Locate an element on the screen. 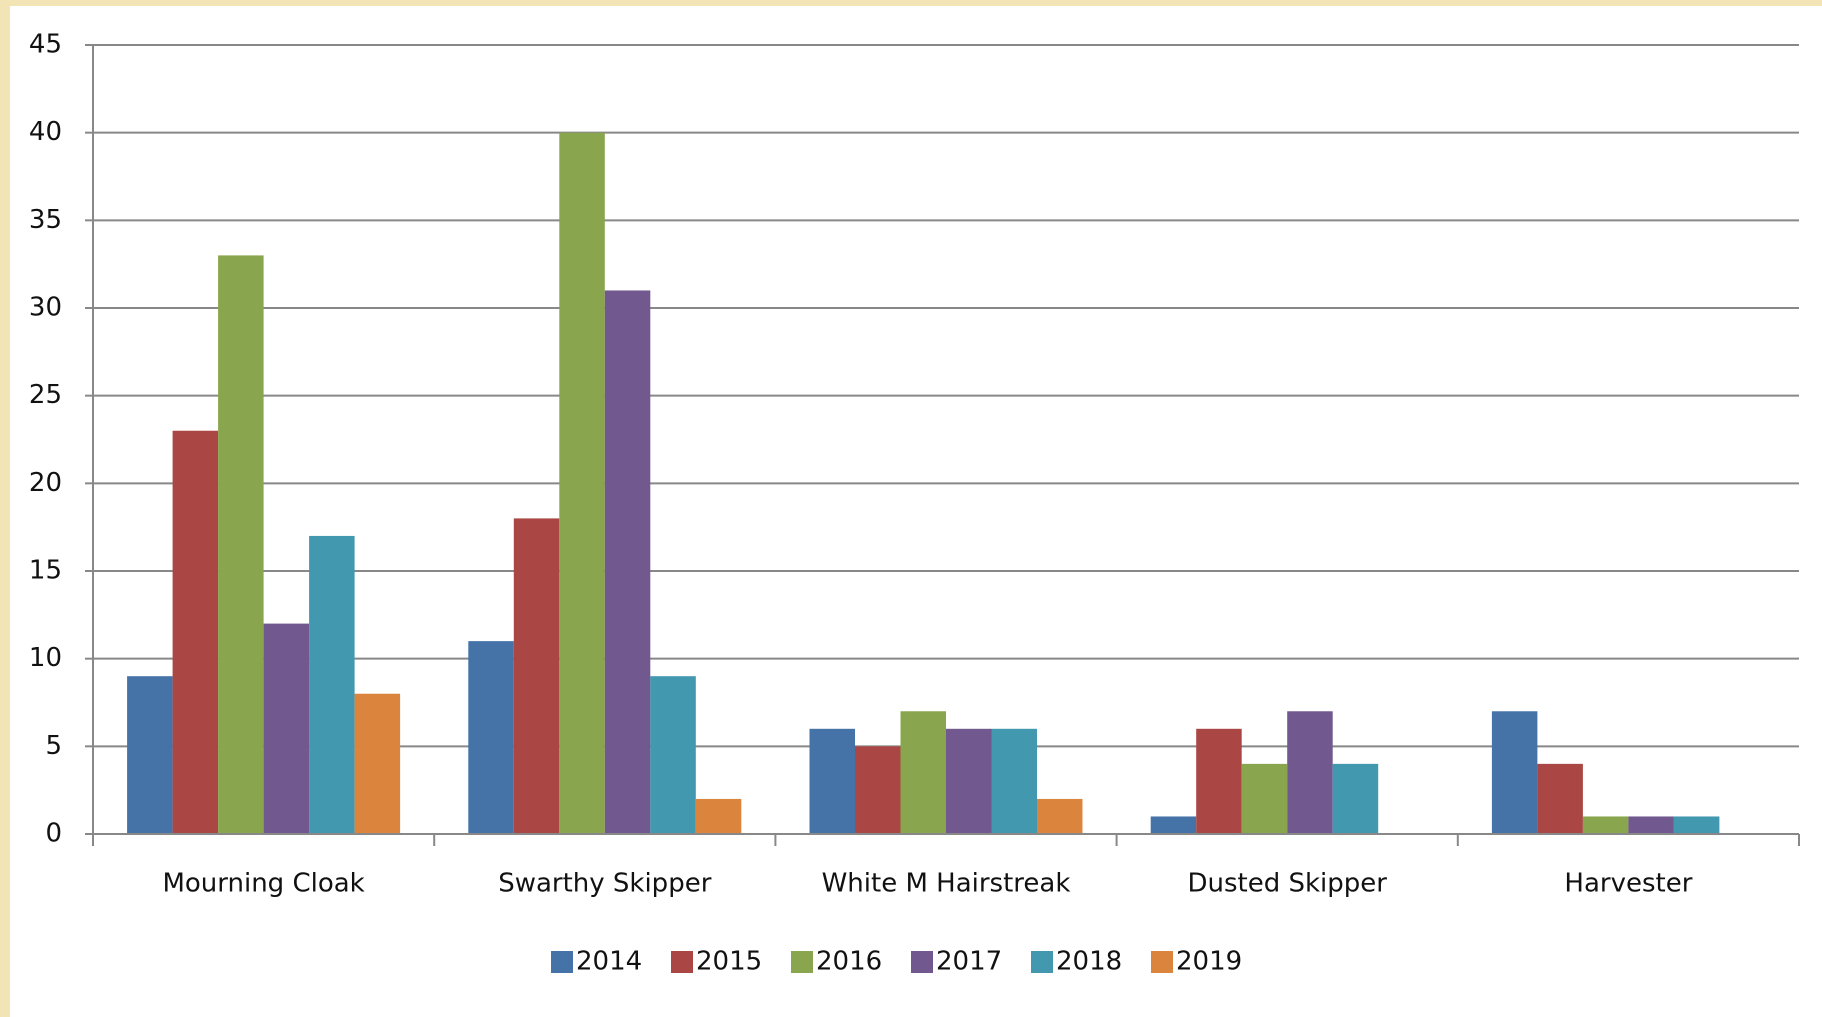 This screenshot has height=1017, width=1822. y-tick-label: 35 is located at coordinates (45, 220).